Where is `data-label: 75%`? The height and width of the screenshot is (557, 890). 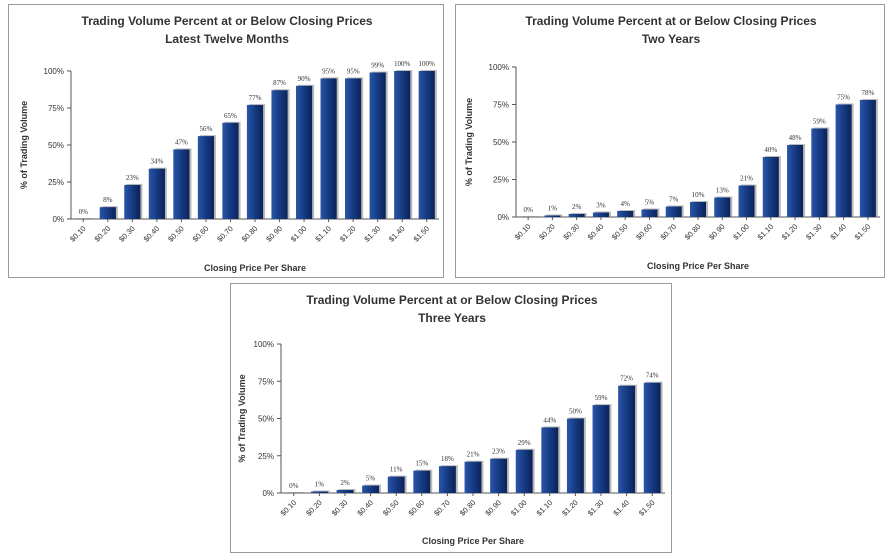
data-label: 75% is located at coordinates (843, 98).